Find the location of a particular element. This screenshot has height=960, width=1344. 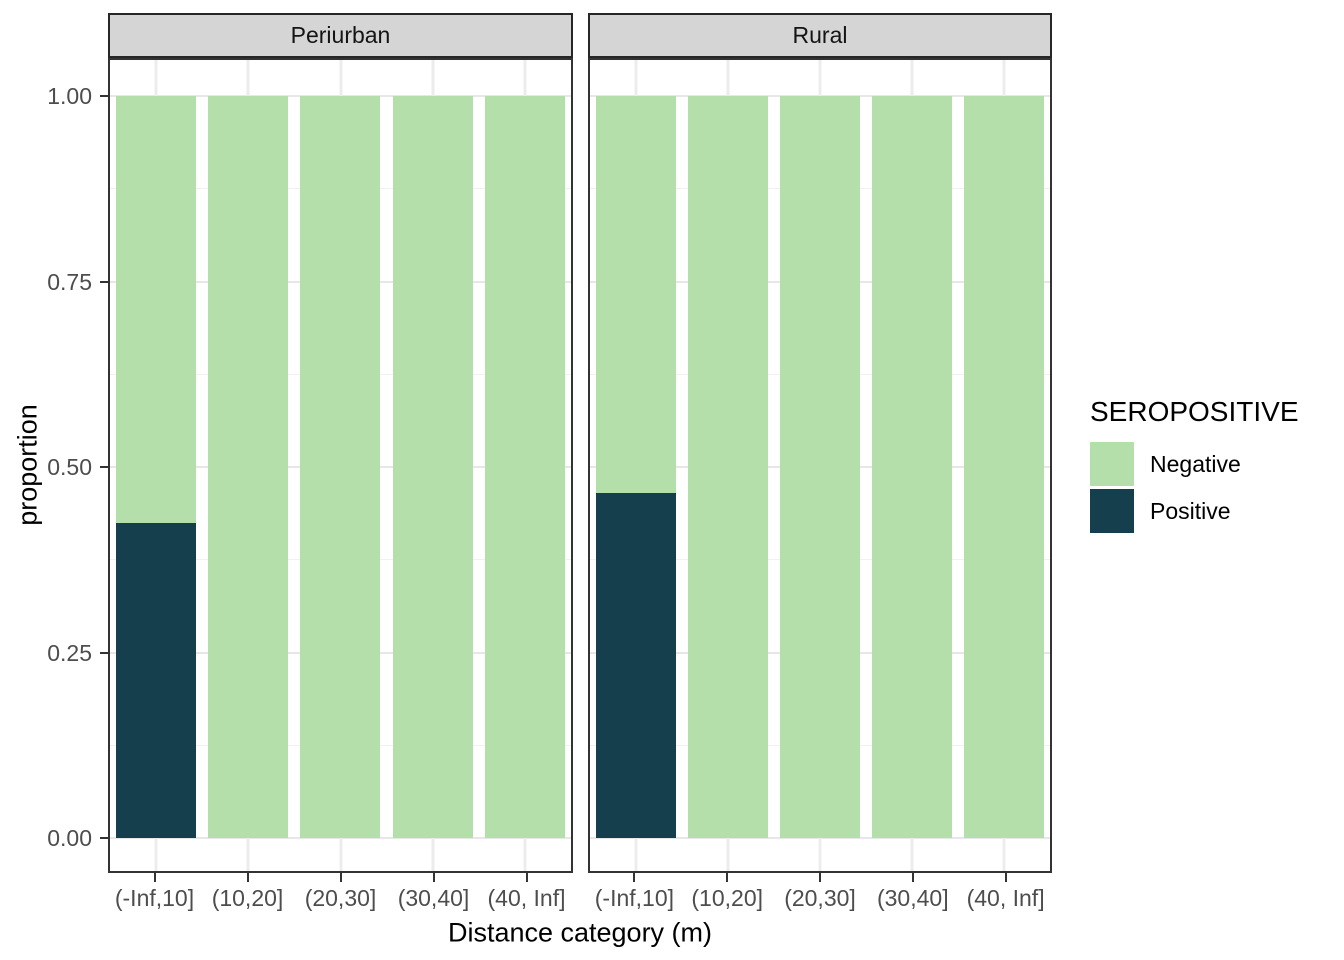

y-axis-title: proportion is located at coordinates (27, 465).